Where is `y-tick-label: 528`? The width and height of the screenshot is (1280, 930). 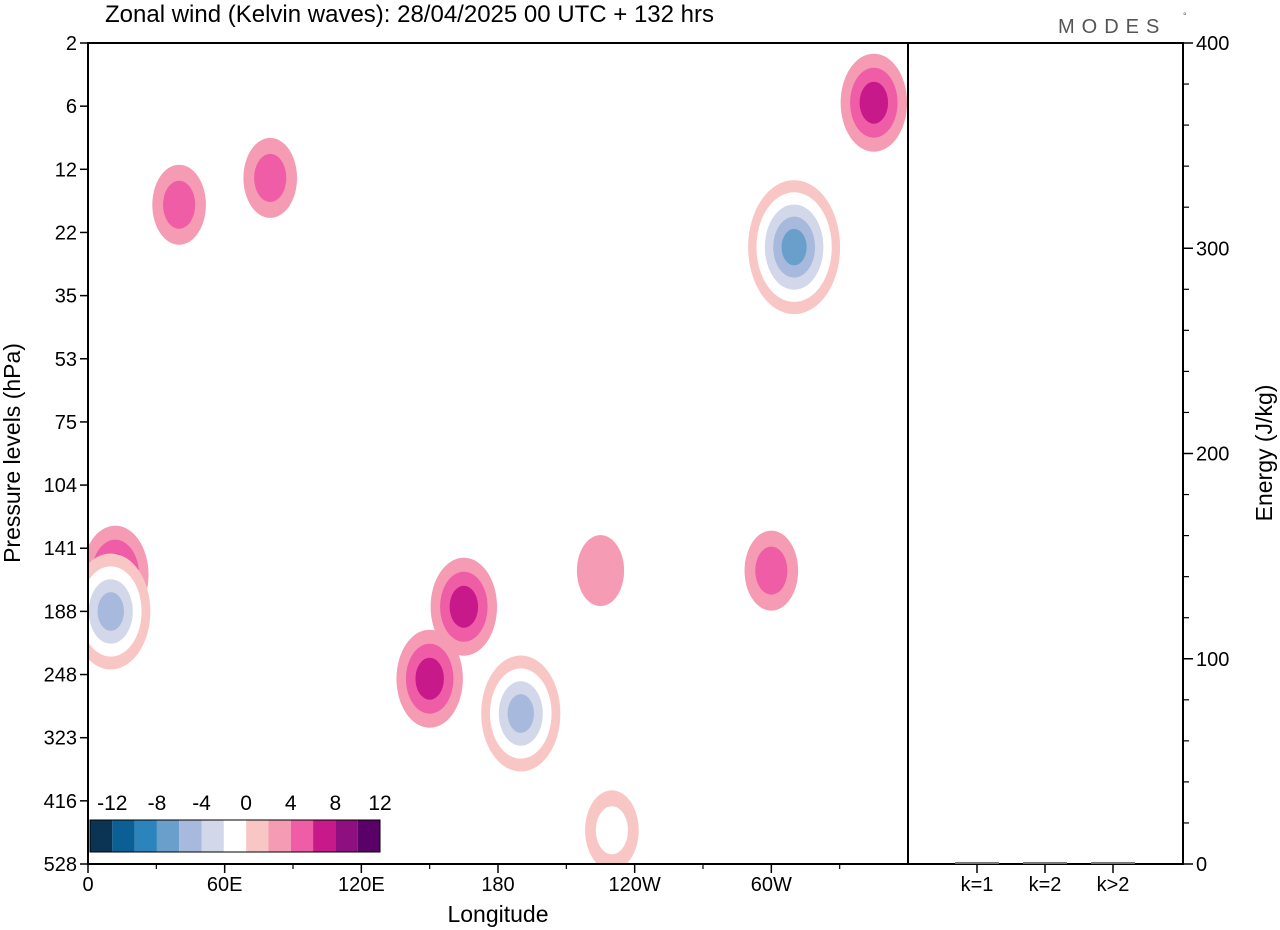 y-tick-label: 528 is located at coordinates (60, 865).